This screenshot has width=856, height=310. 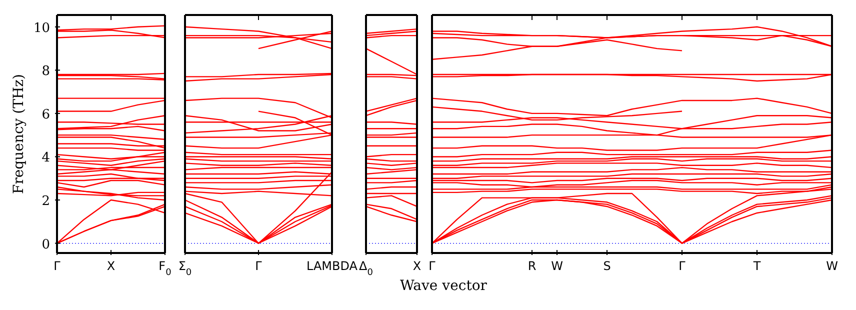 I want to click on x-tick-label: F$_{0}$, so click(x=165, y=268).